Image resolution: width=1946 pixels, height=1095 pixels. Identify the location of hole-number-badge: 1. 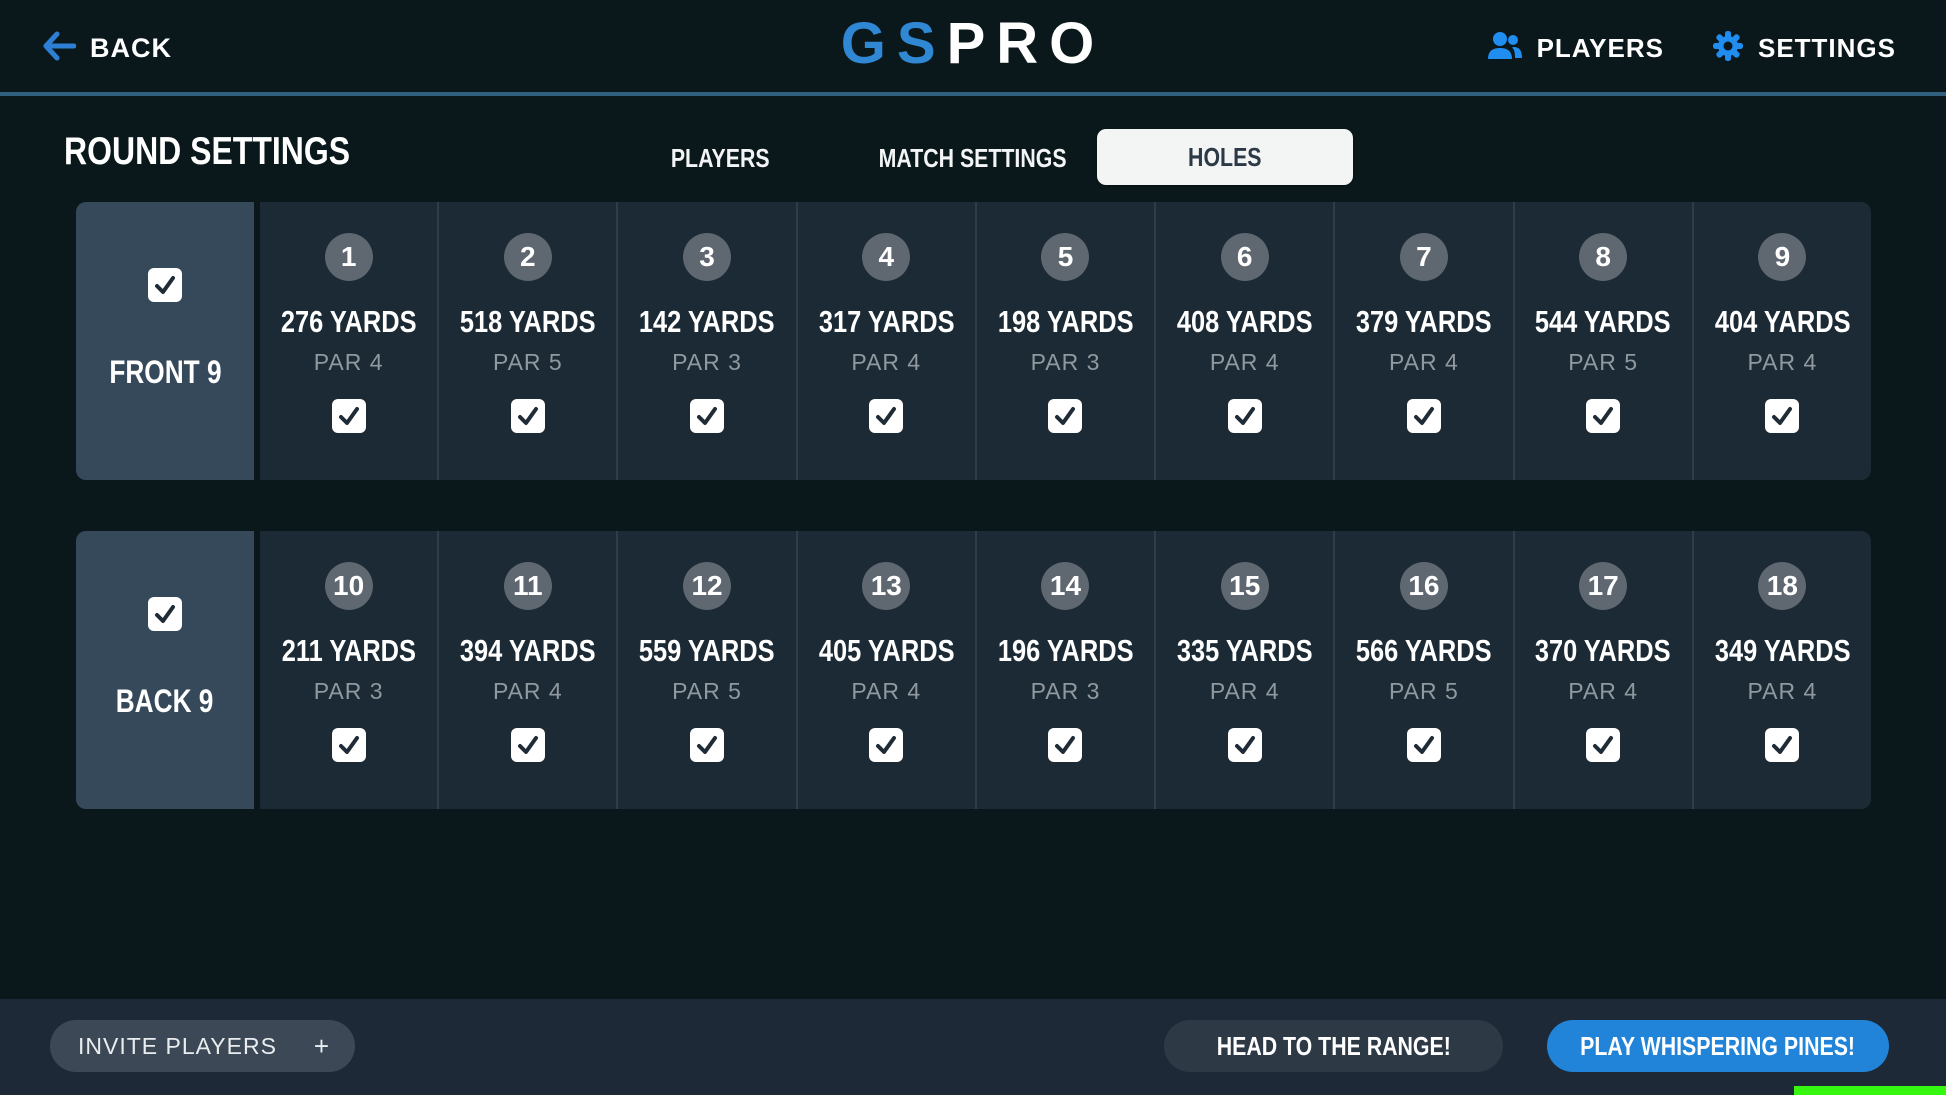
(348, 257).